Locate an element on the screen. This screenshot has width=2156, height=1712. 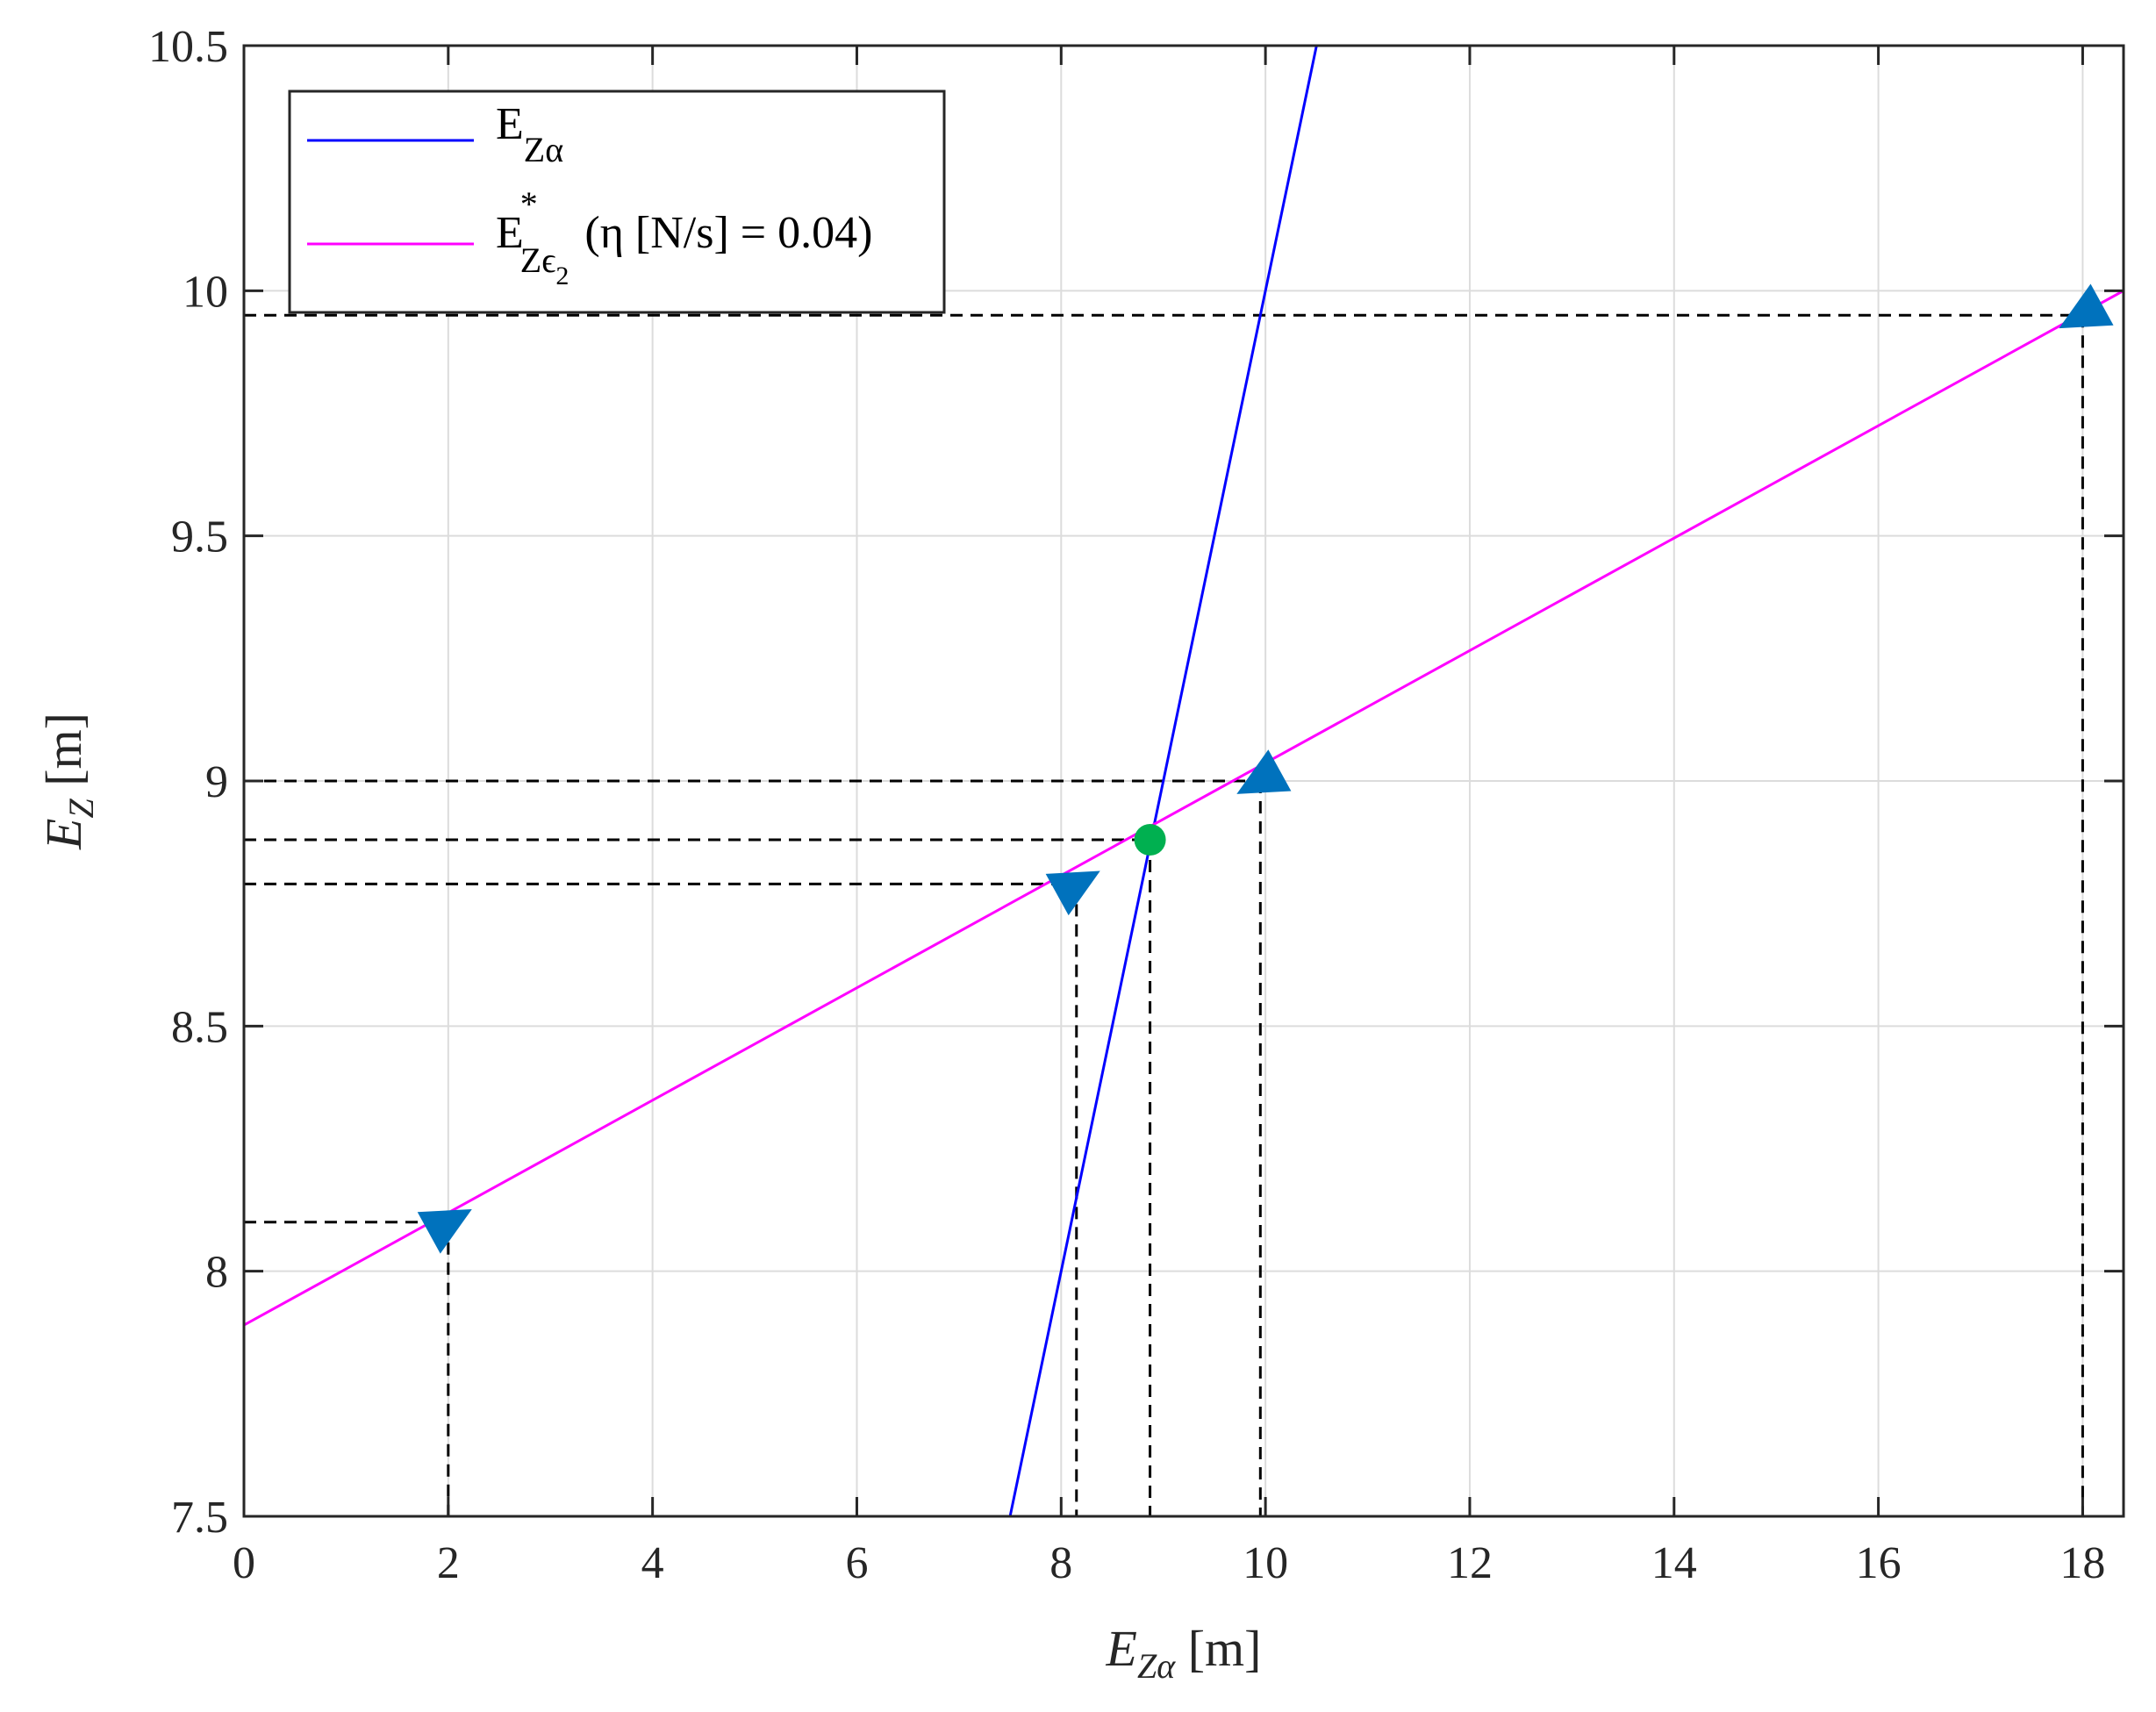
legend-label-e-z-eps: E* Zϵ2 (η [N/s] = 0.04) is located at coordinates (684, 237).